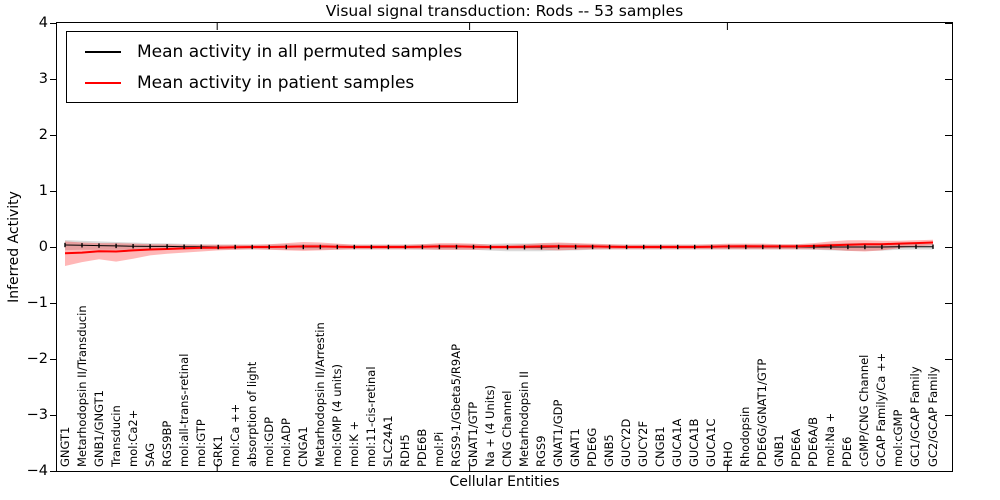  I want to click on y-tick-label: −2, so click(37, 359).